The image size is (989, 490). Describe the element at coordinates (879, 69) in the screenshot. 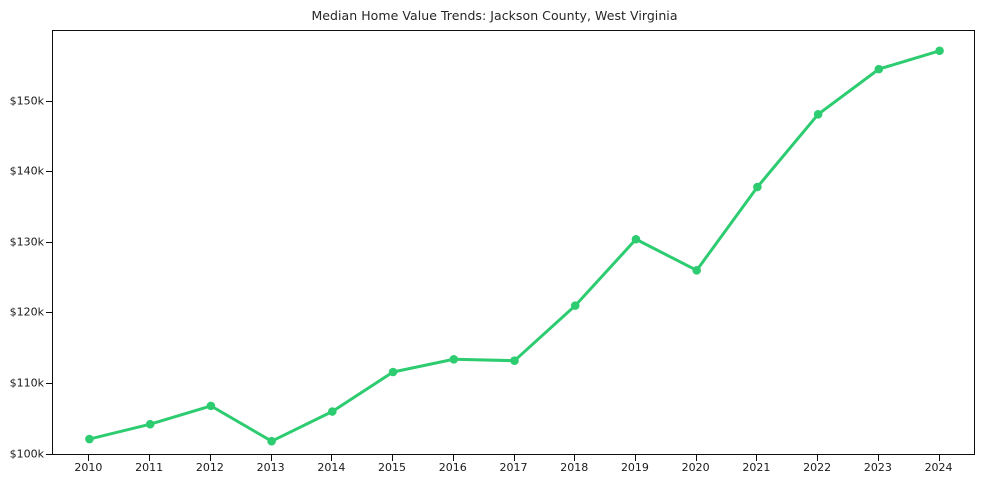

I see `data-point-2023` at that location.